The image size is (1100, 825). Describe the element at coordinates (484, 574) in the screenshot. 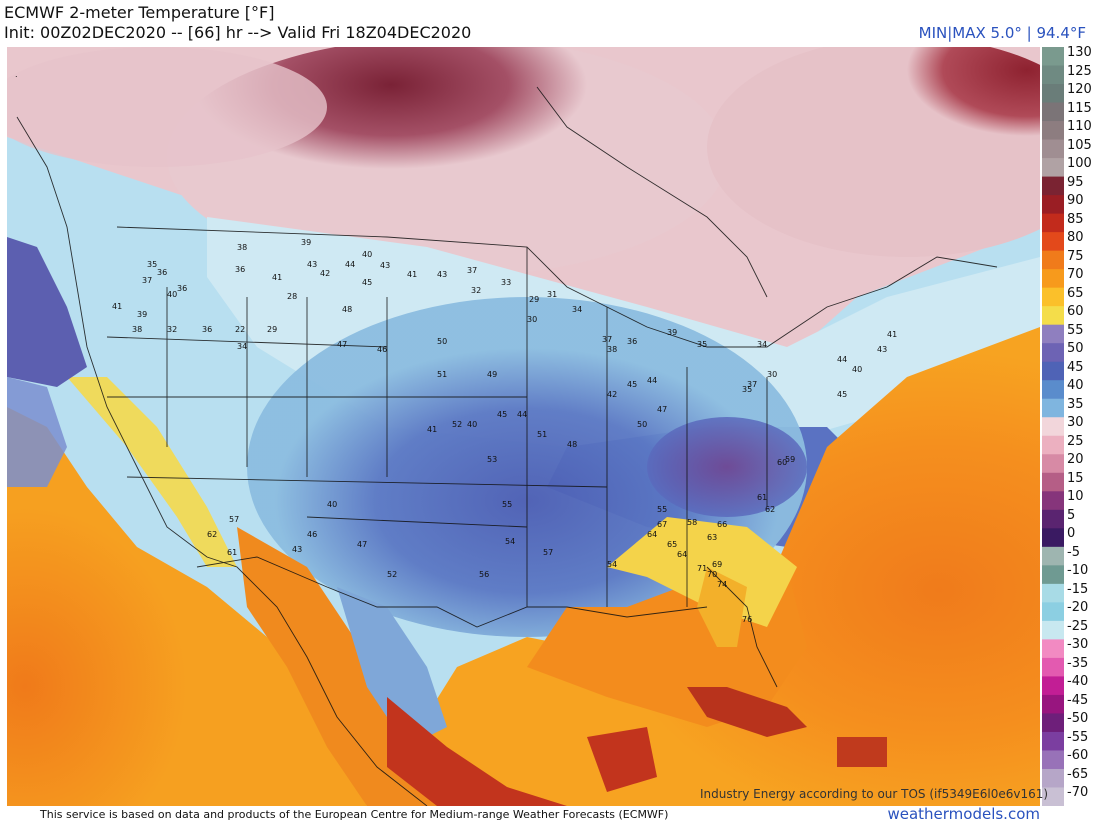

I see `station-temperature: 56` at that location.